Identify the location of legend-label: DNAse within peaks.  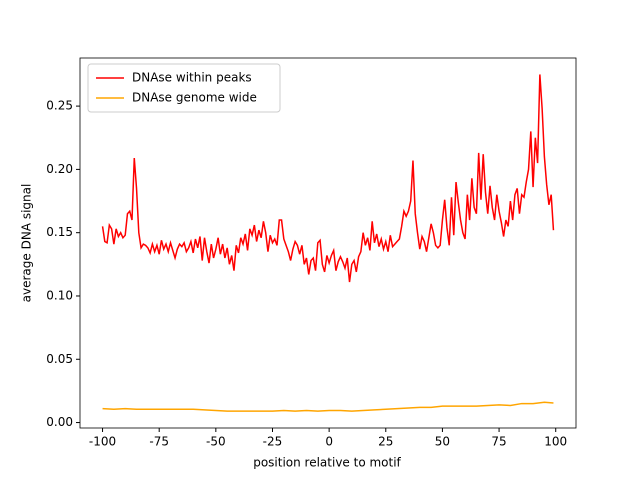
(192, 78).